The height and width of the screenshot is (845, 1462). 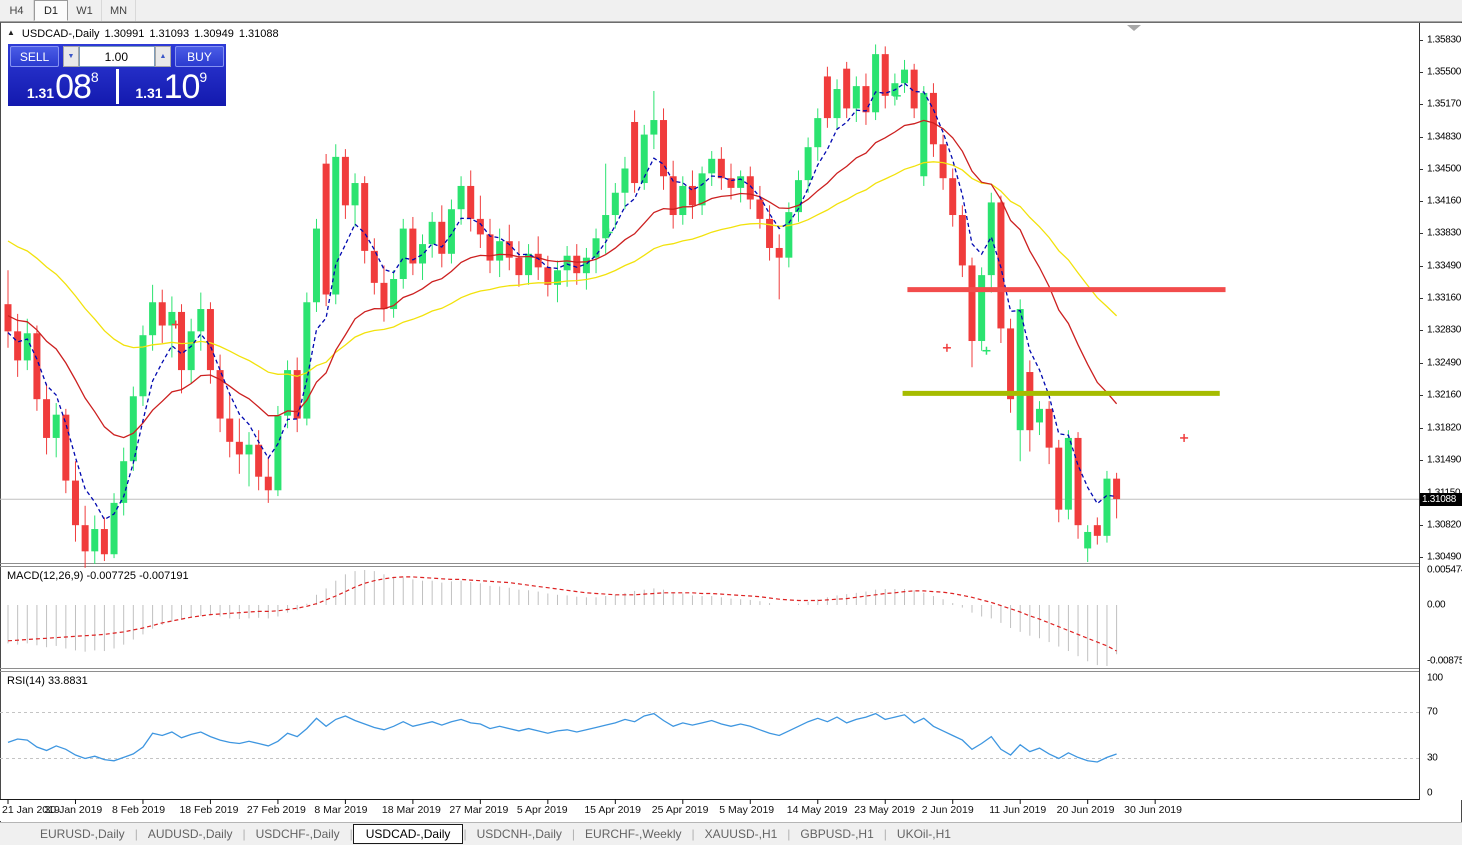 What do you see at coordinates (163, 56) in the screenshot?
I see `volume-up-button: ▲` at bounding box center [163, 56].